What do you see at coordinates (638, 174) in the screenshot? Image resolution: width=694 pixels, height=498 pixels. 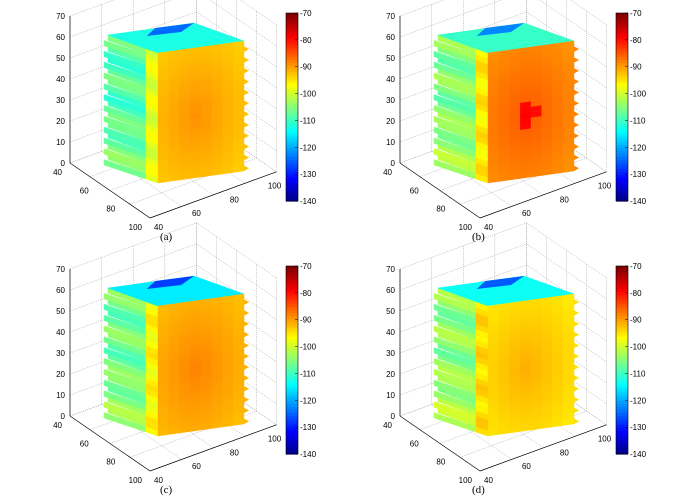 I see `colorbar-tick-label: -130` at bounding box center [638, 174].